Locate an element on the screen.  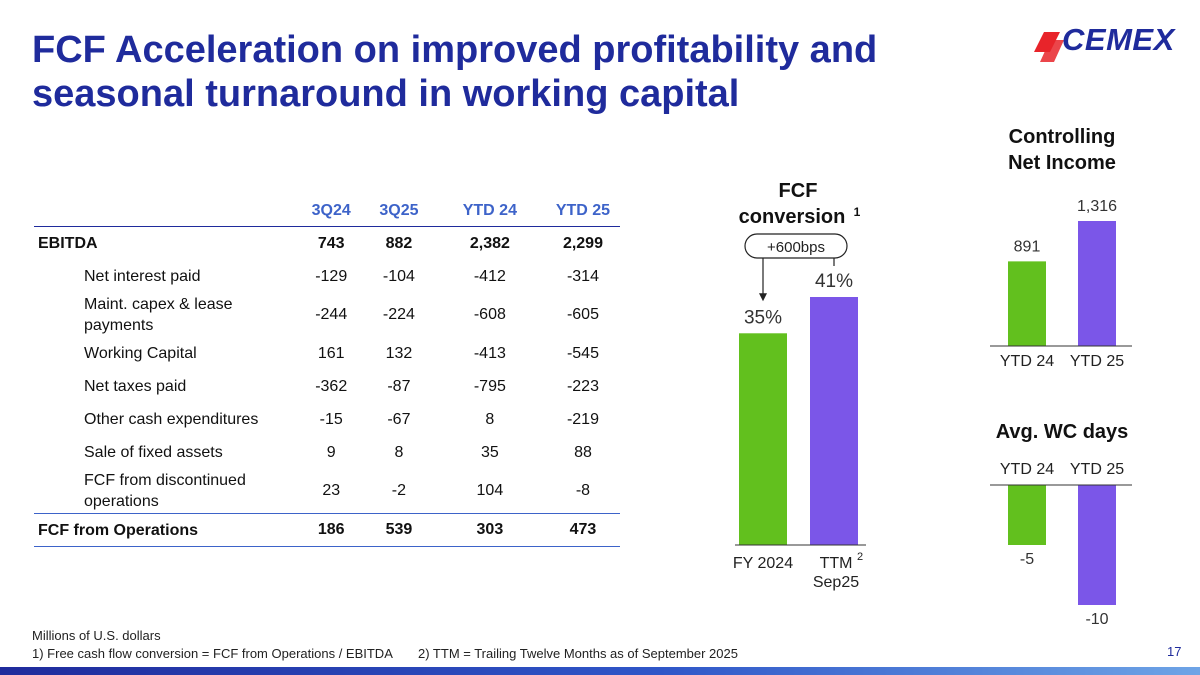
row-label: Sale of fixed assets is located at coordinates (153, 452).